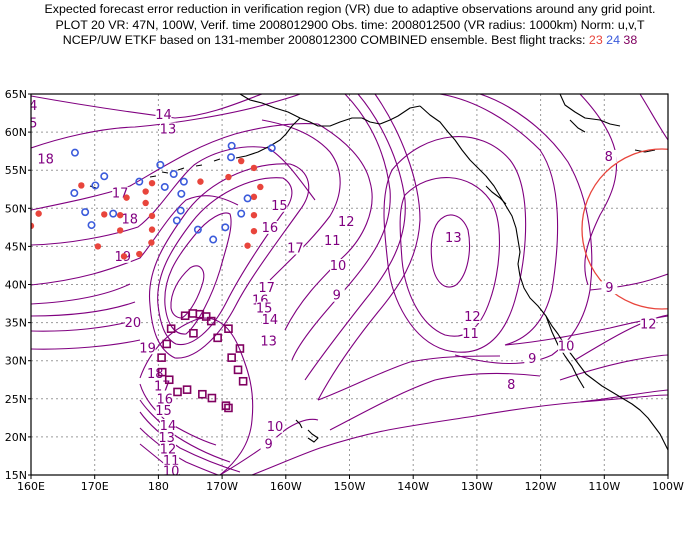 The height and width of the screenshot is (540, 700). What do you see at coordinates (95, 486) in the screenshot?
I see `lon-tick-label: 170E` at bounding box center [95, 486].